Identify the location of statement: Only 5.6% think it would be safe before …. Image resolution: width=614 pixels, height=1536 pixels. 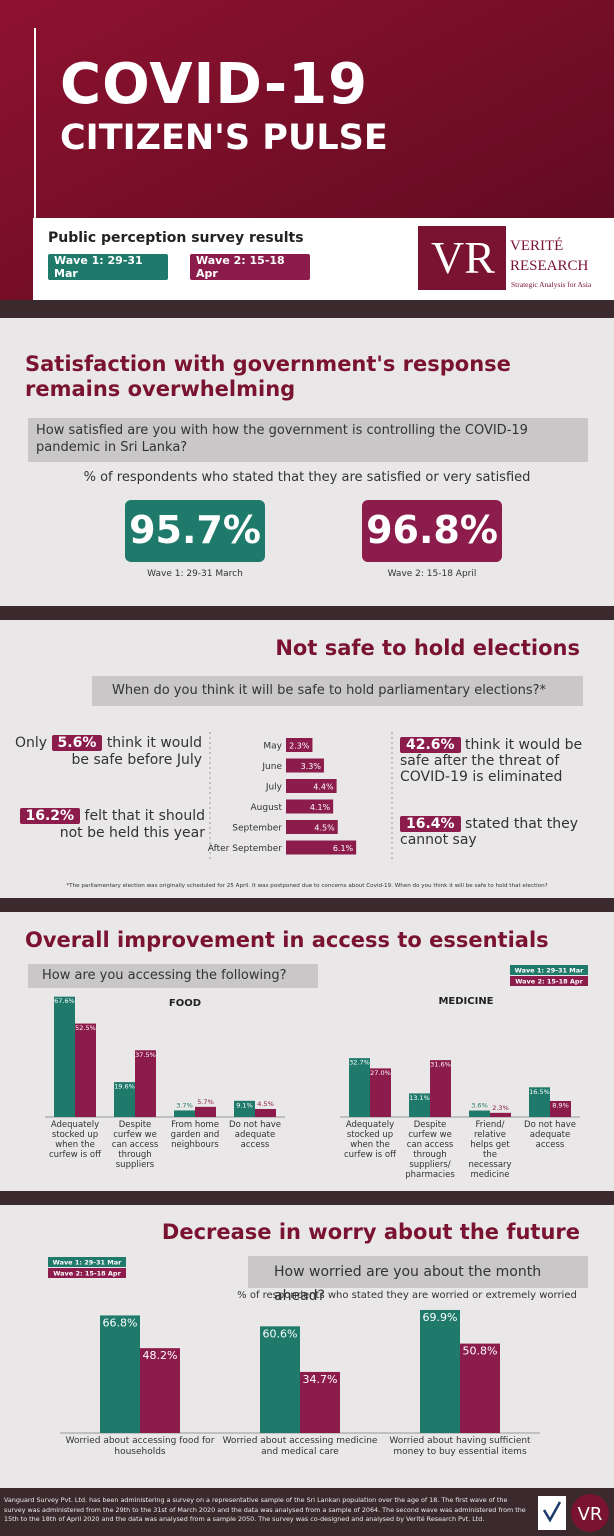
(106, 752).